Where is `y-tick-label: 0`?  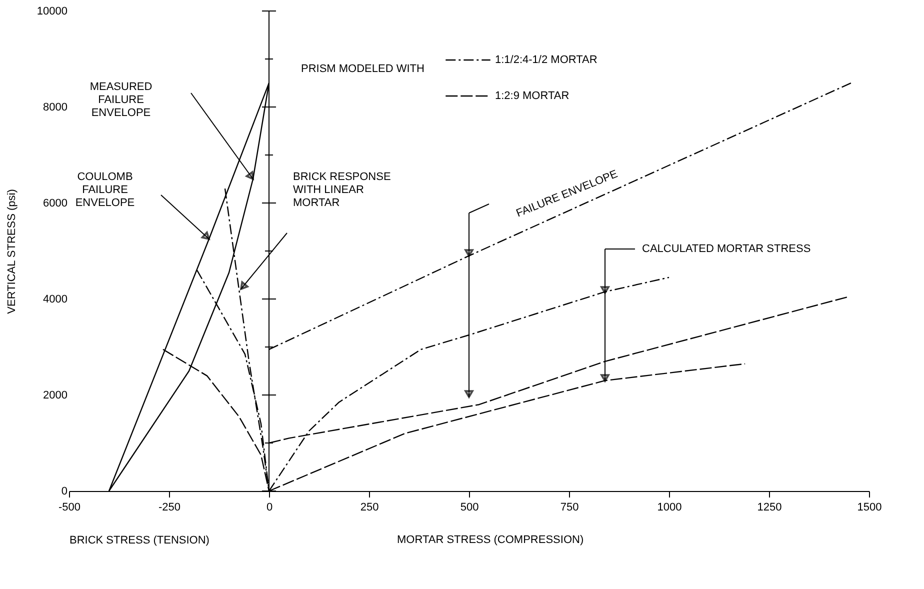
y-tick-label: 0 is located at coordinates (64, 492).